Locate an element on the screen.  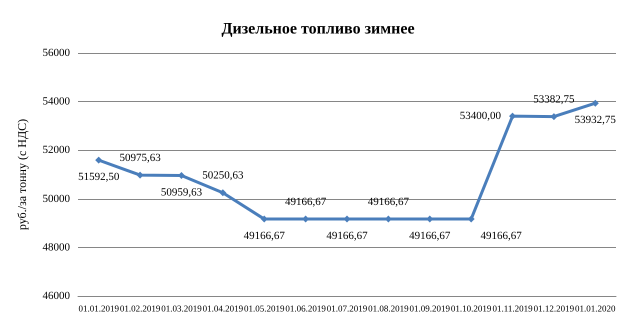
x-tick-label: 01.01.2019 is located at coordinates (99, 309).